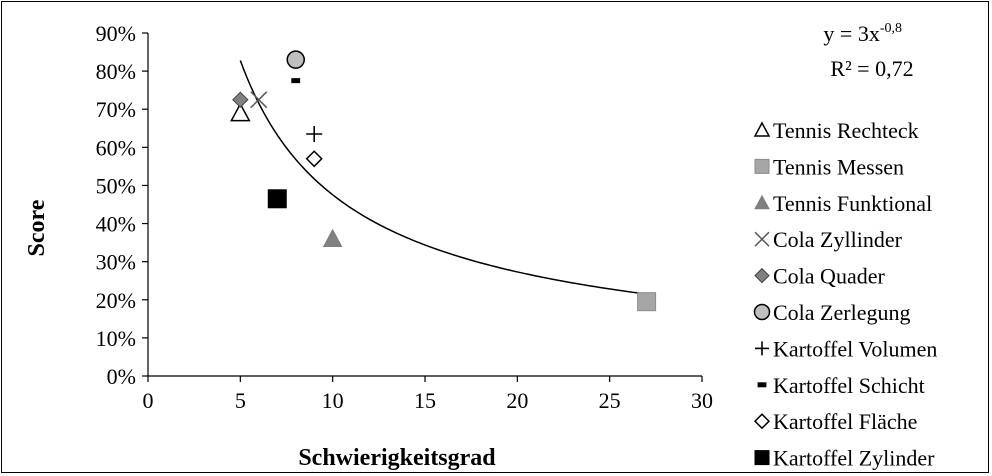 This screenshot has width=992, height=476. Describe the element at coordinates (240, 400) in the screenshot. I see `x-tick-label: 5` at that location.